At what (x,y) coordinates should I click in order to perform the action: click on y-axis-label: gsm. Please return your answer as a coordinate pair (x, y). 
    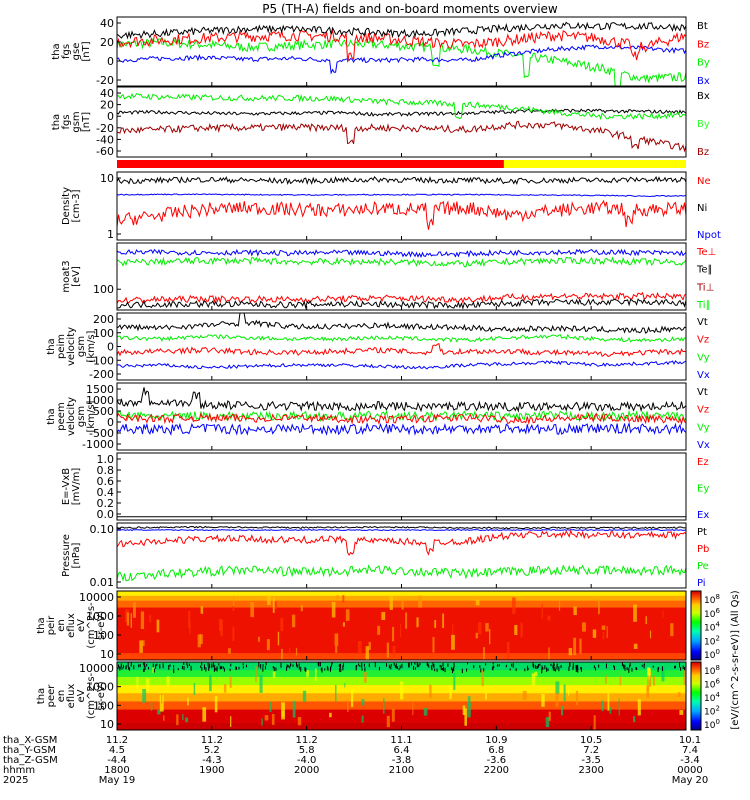
    Looking at the image, I should click on (81, 346).